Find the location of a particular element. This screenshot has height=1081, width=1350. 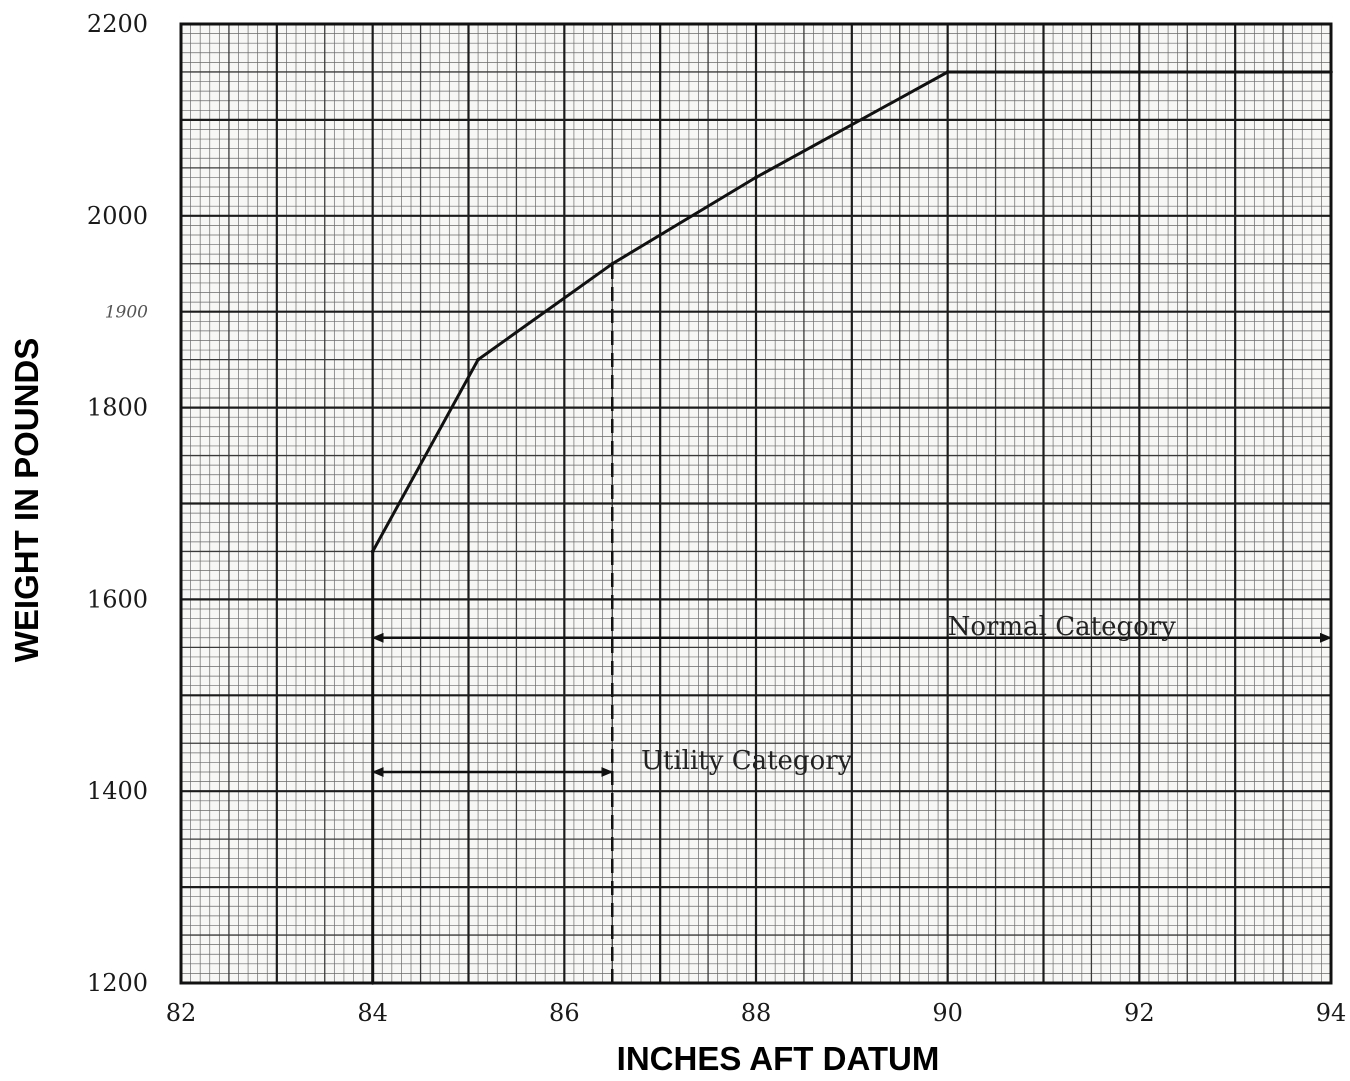

y-tick-label: 1600 is located at coordinates (117, 599).